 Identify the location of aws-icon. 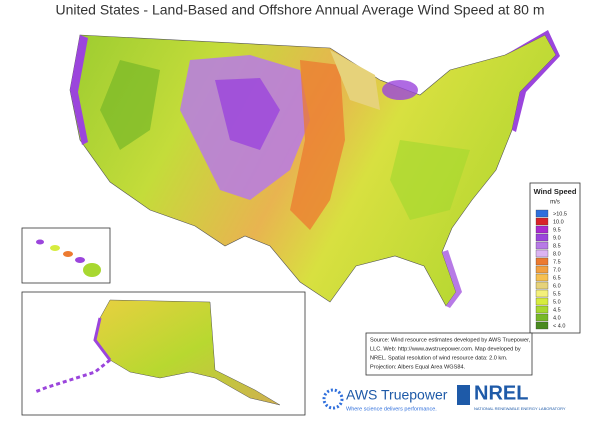
(333, 399).